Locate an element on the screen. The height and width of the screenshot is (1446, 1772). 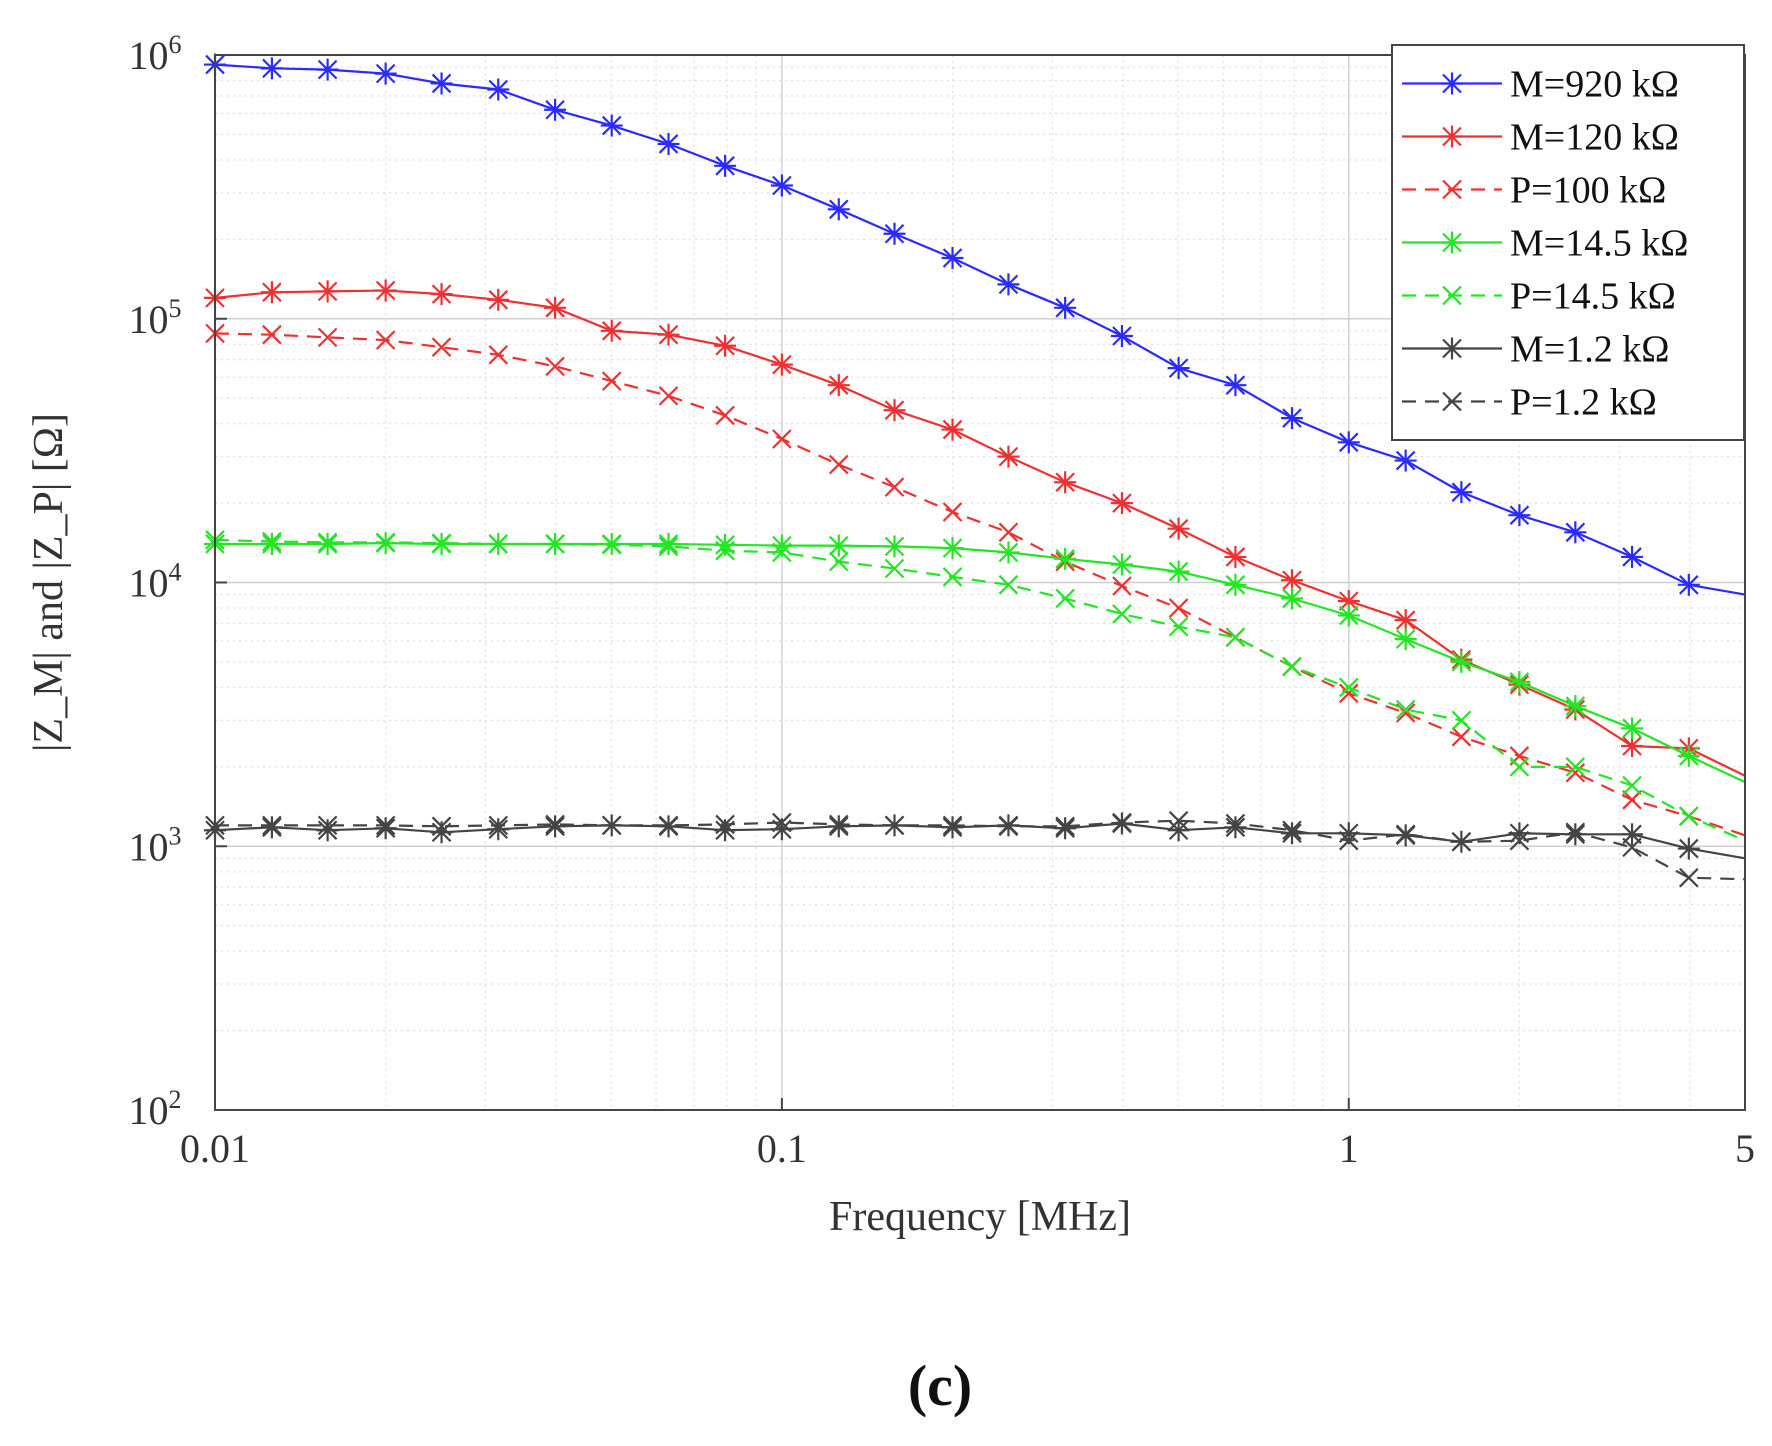
x-tick-label: 1 is located at coordinates (1349, 1148).